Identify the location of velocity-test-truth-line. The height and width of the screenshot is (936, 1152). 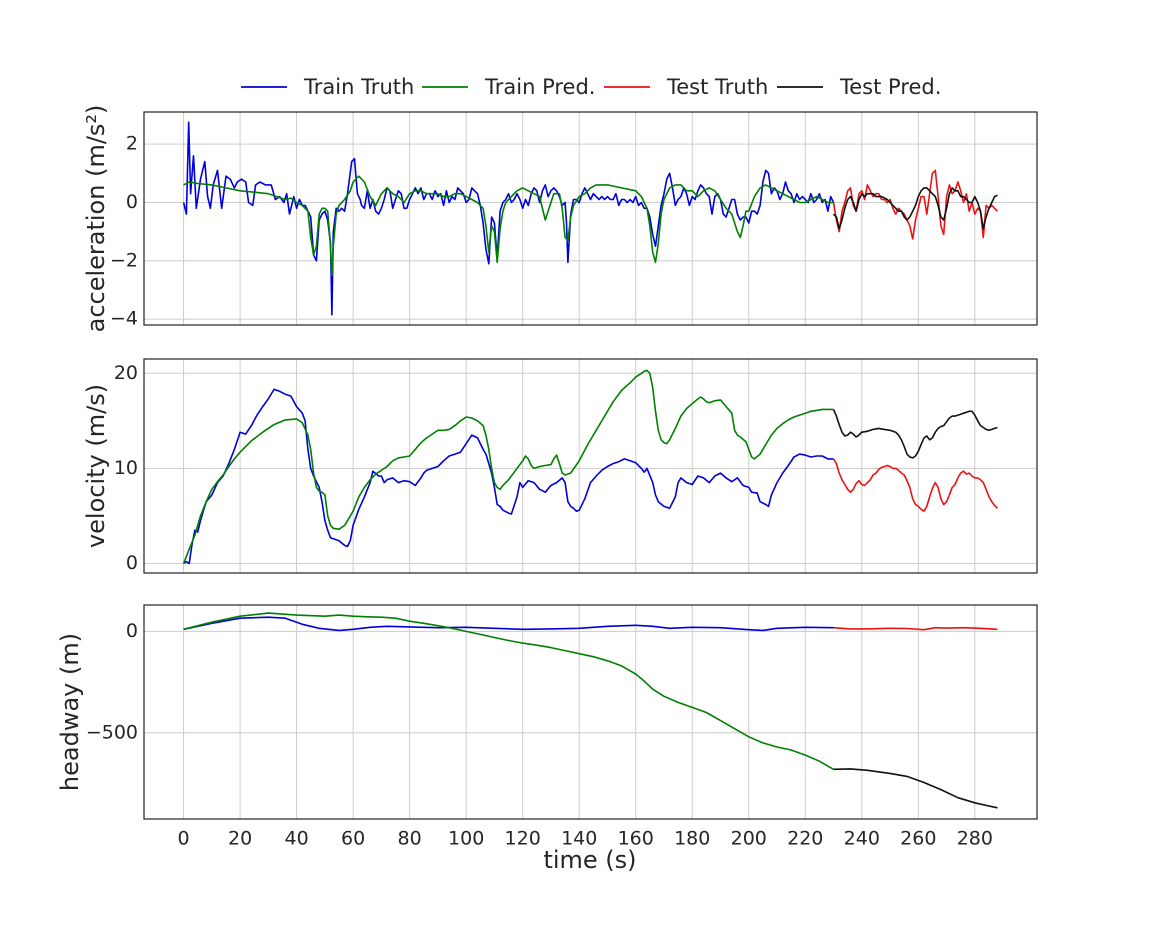
(915, 485).